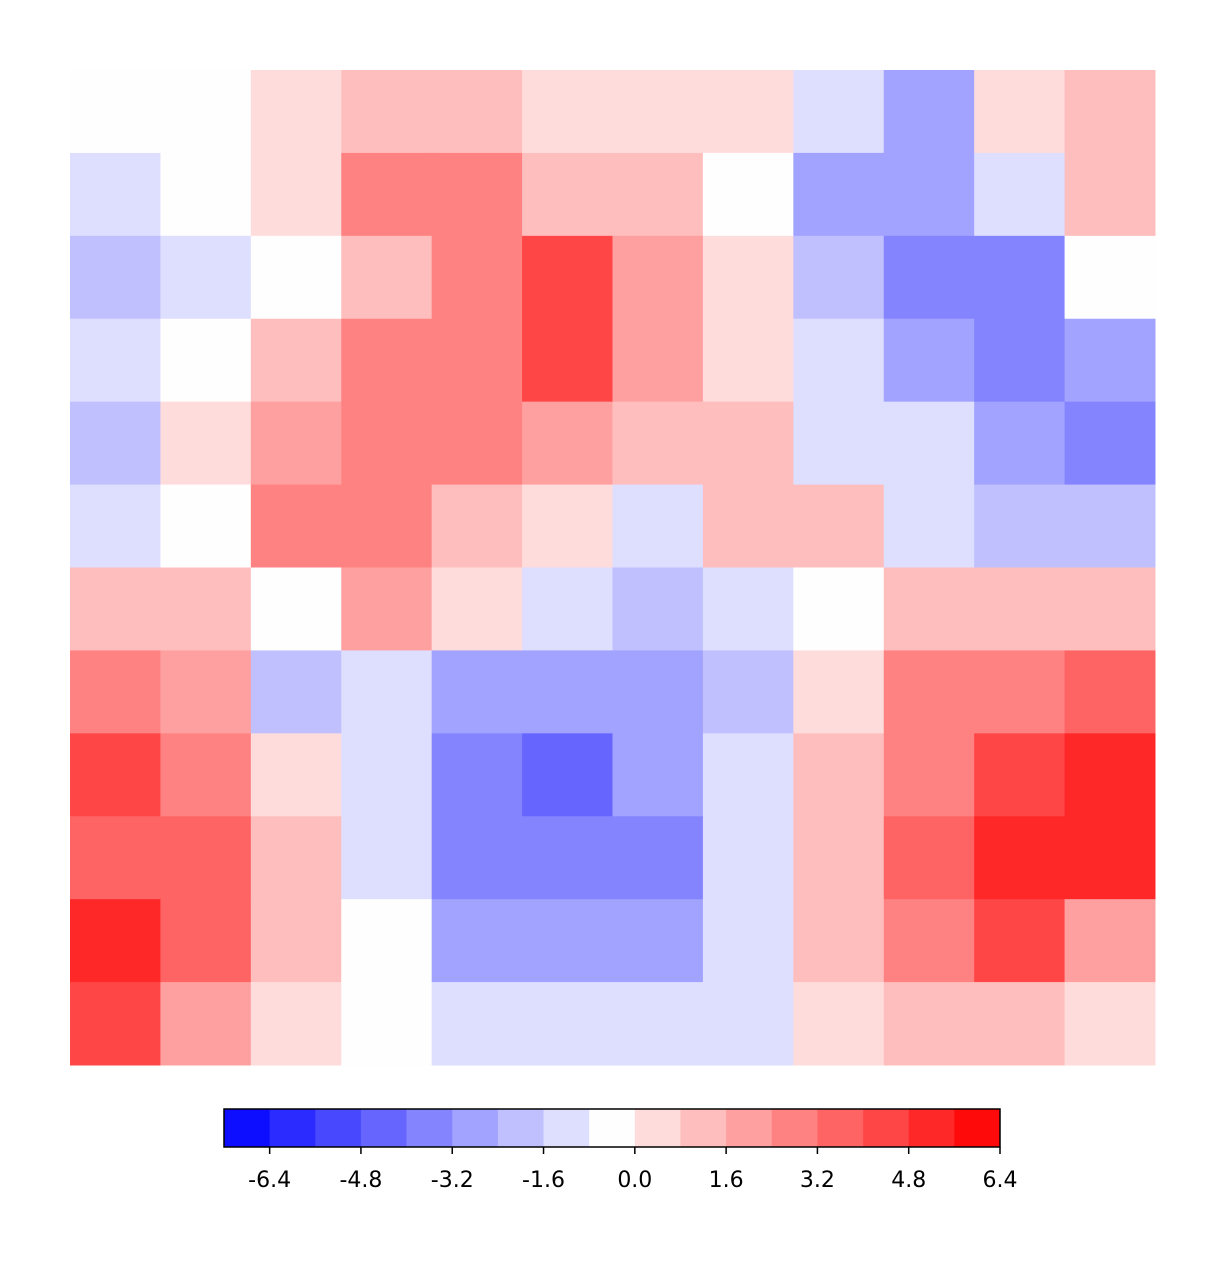  What do you see at coordinates (908, 1180) in the screenshot?
I see `colorbar-tick-label: 4.8` at bounding box center [908, 1180].